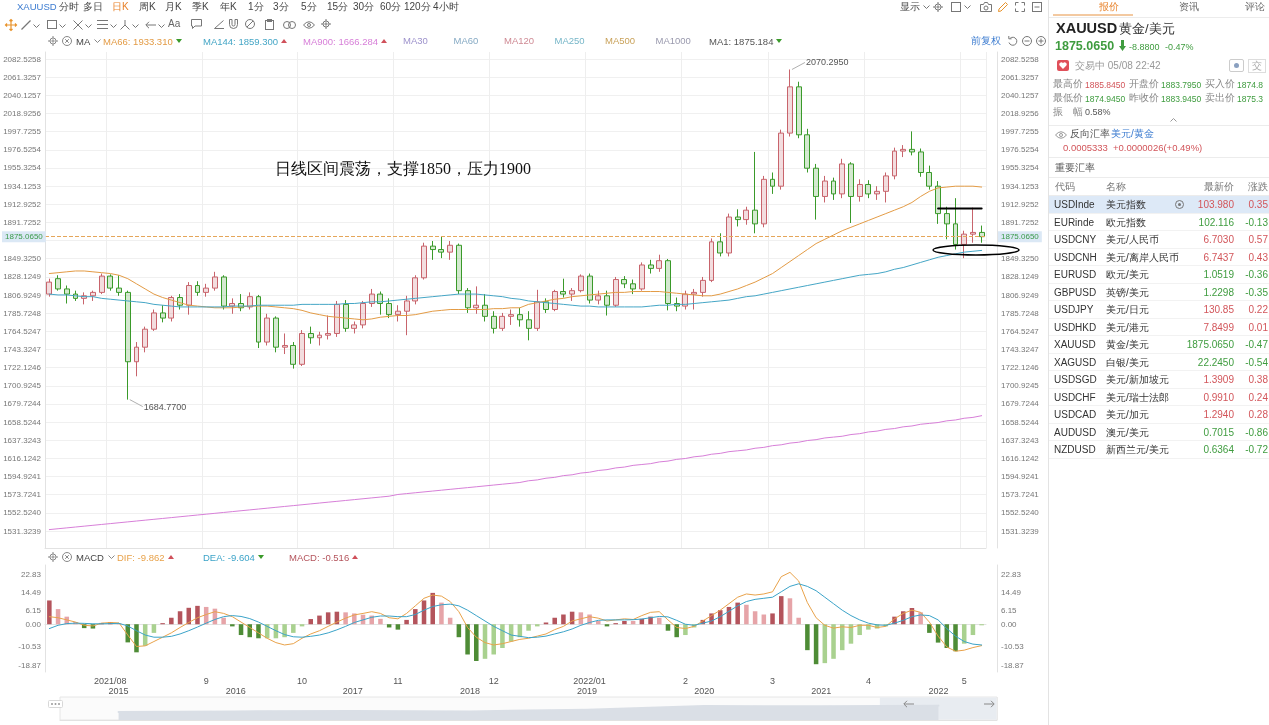 The width and height of the screenshot is (1269, 725). What do you see at coordinates (1218, 449) in the screenshot?
I see `text: 0.6364` at bounding box center [1218, 449].